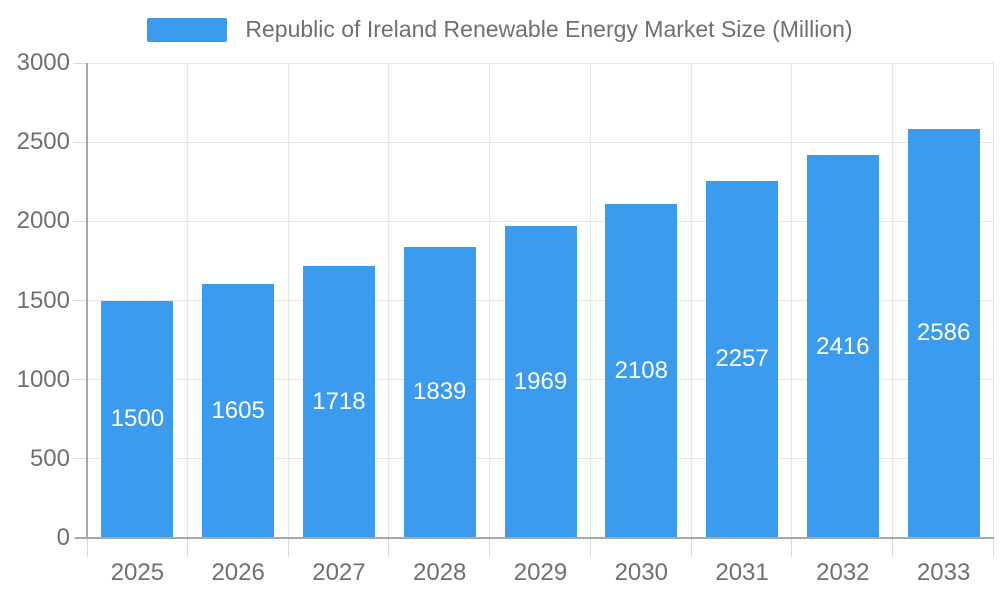 The image size is (1000, 600). I want to click on bar: 1839, so click(439, 392).